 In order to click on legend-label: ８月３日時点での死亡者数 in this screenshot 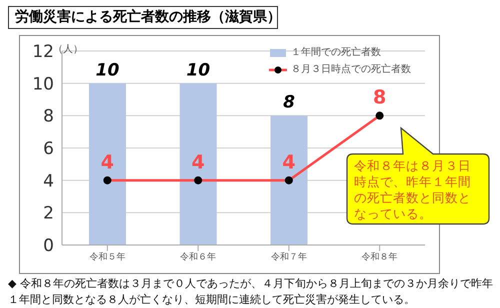, I will do `click(351, 69)`.